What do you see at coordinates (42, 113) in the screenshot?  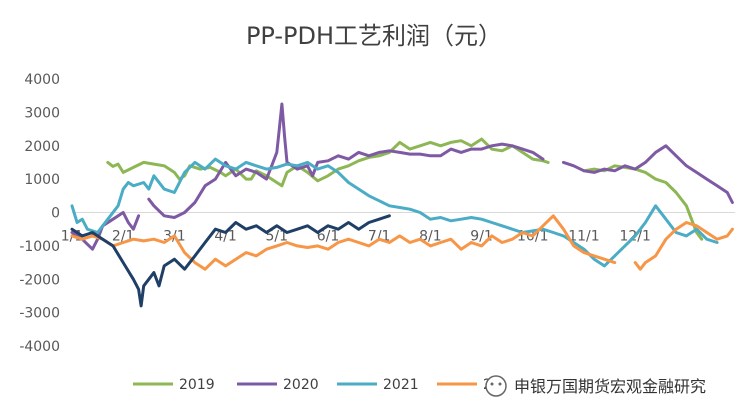 I see `y-tick-label: 3000` at bounding box center [42, 113].